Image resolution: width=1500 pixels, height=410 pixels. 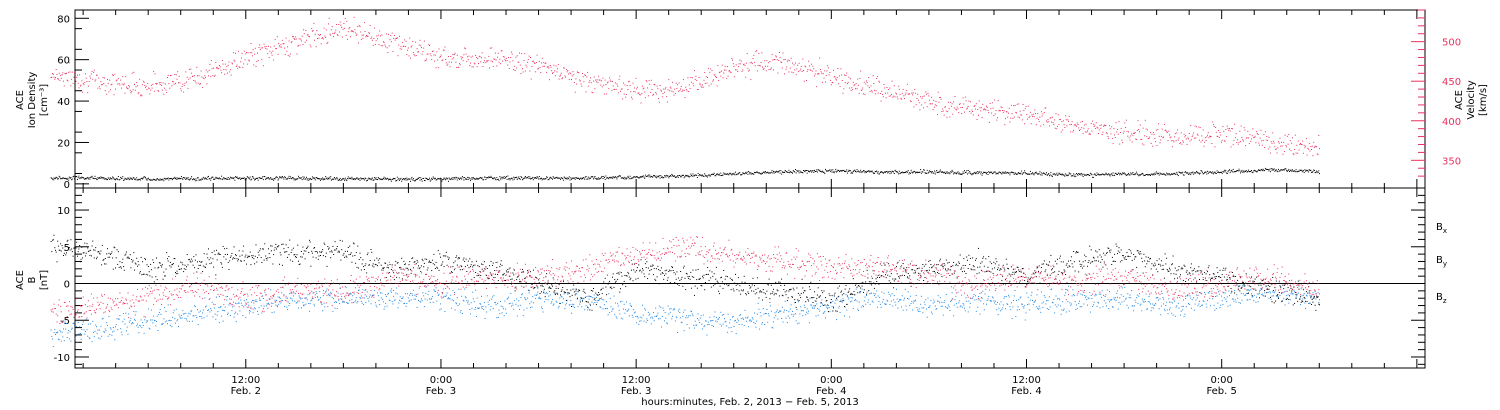 What do you see at coordinates (831, 391) in the screenshot?
I see `x-tick-label-date: Feb. 4` at bounding box center [831, 391].